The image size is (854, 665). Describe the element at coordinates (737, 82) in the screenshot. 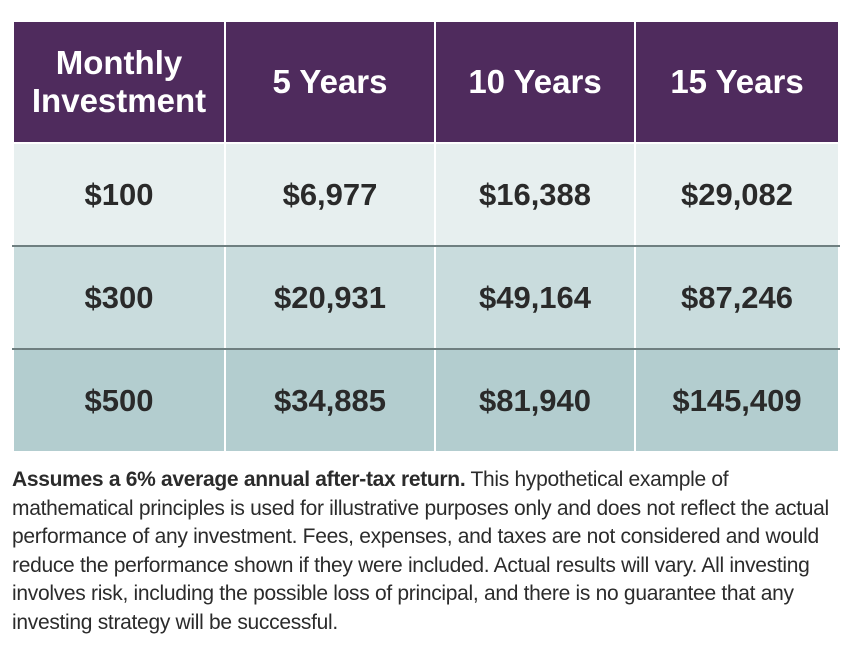

I see `header-cell-15-years: 15 Years` at that location.